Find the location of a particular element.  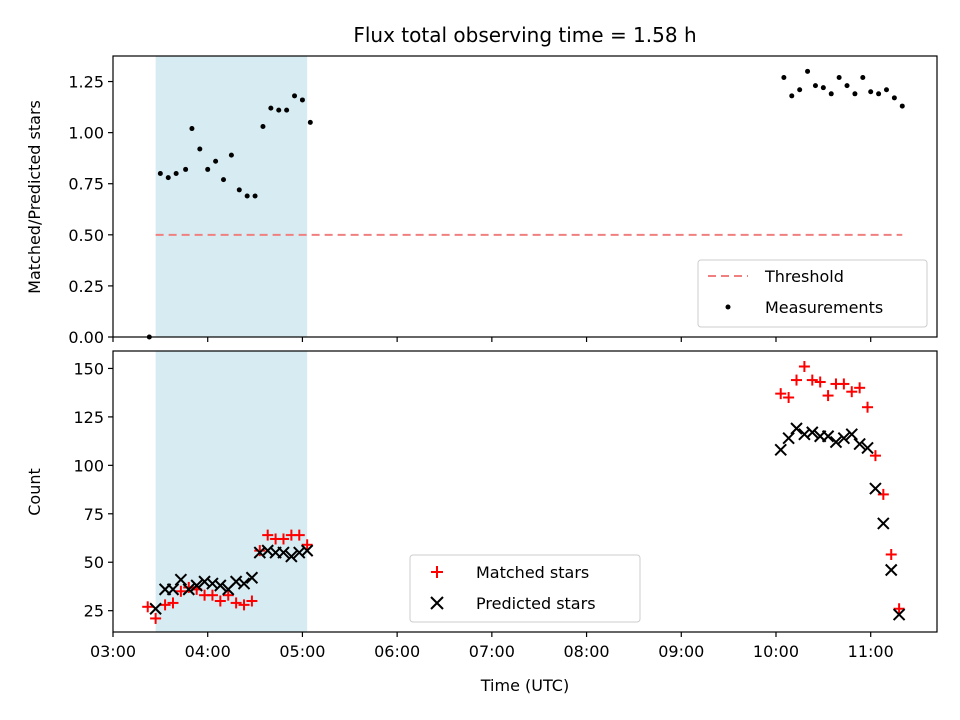

y-tick-label: 0.50 is located at coordinates (86, 235).